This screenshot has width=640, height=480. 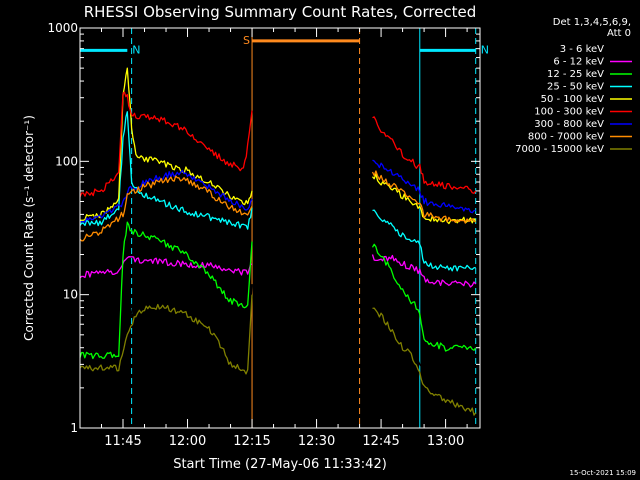 What do you see at coordinates (569, 124) in the screenshot?
I see `legend-entry: 300 - 800 keV` at bounding box center [569, 124].